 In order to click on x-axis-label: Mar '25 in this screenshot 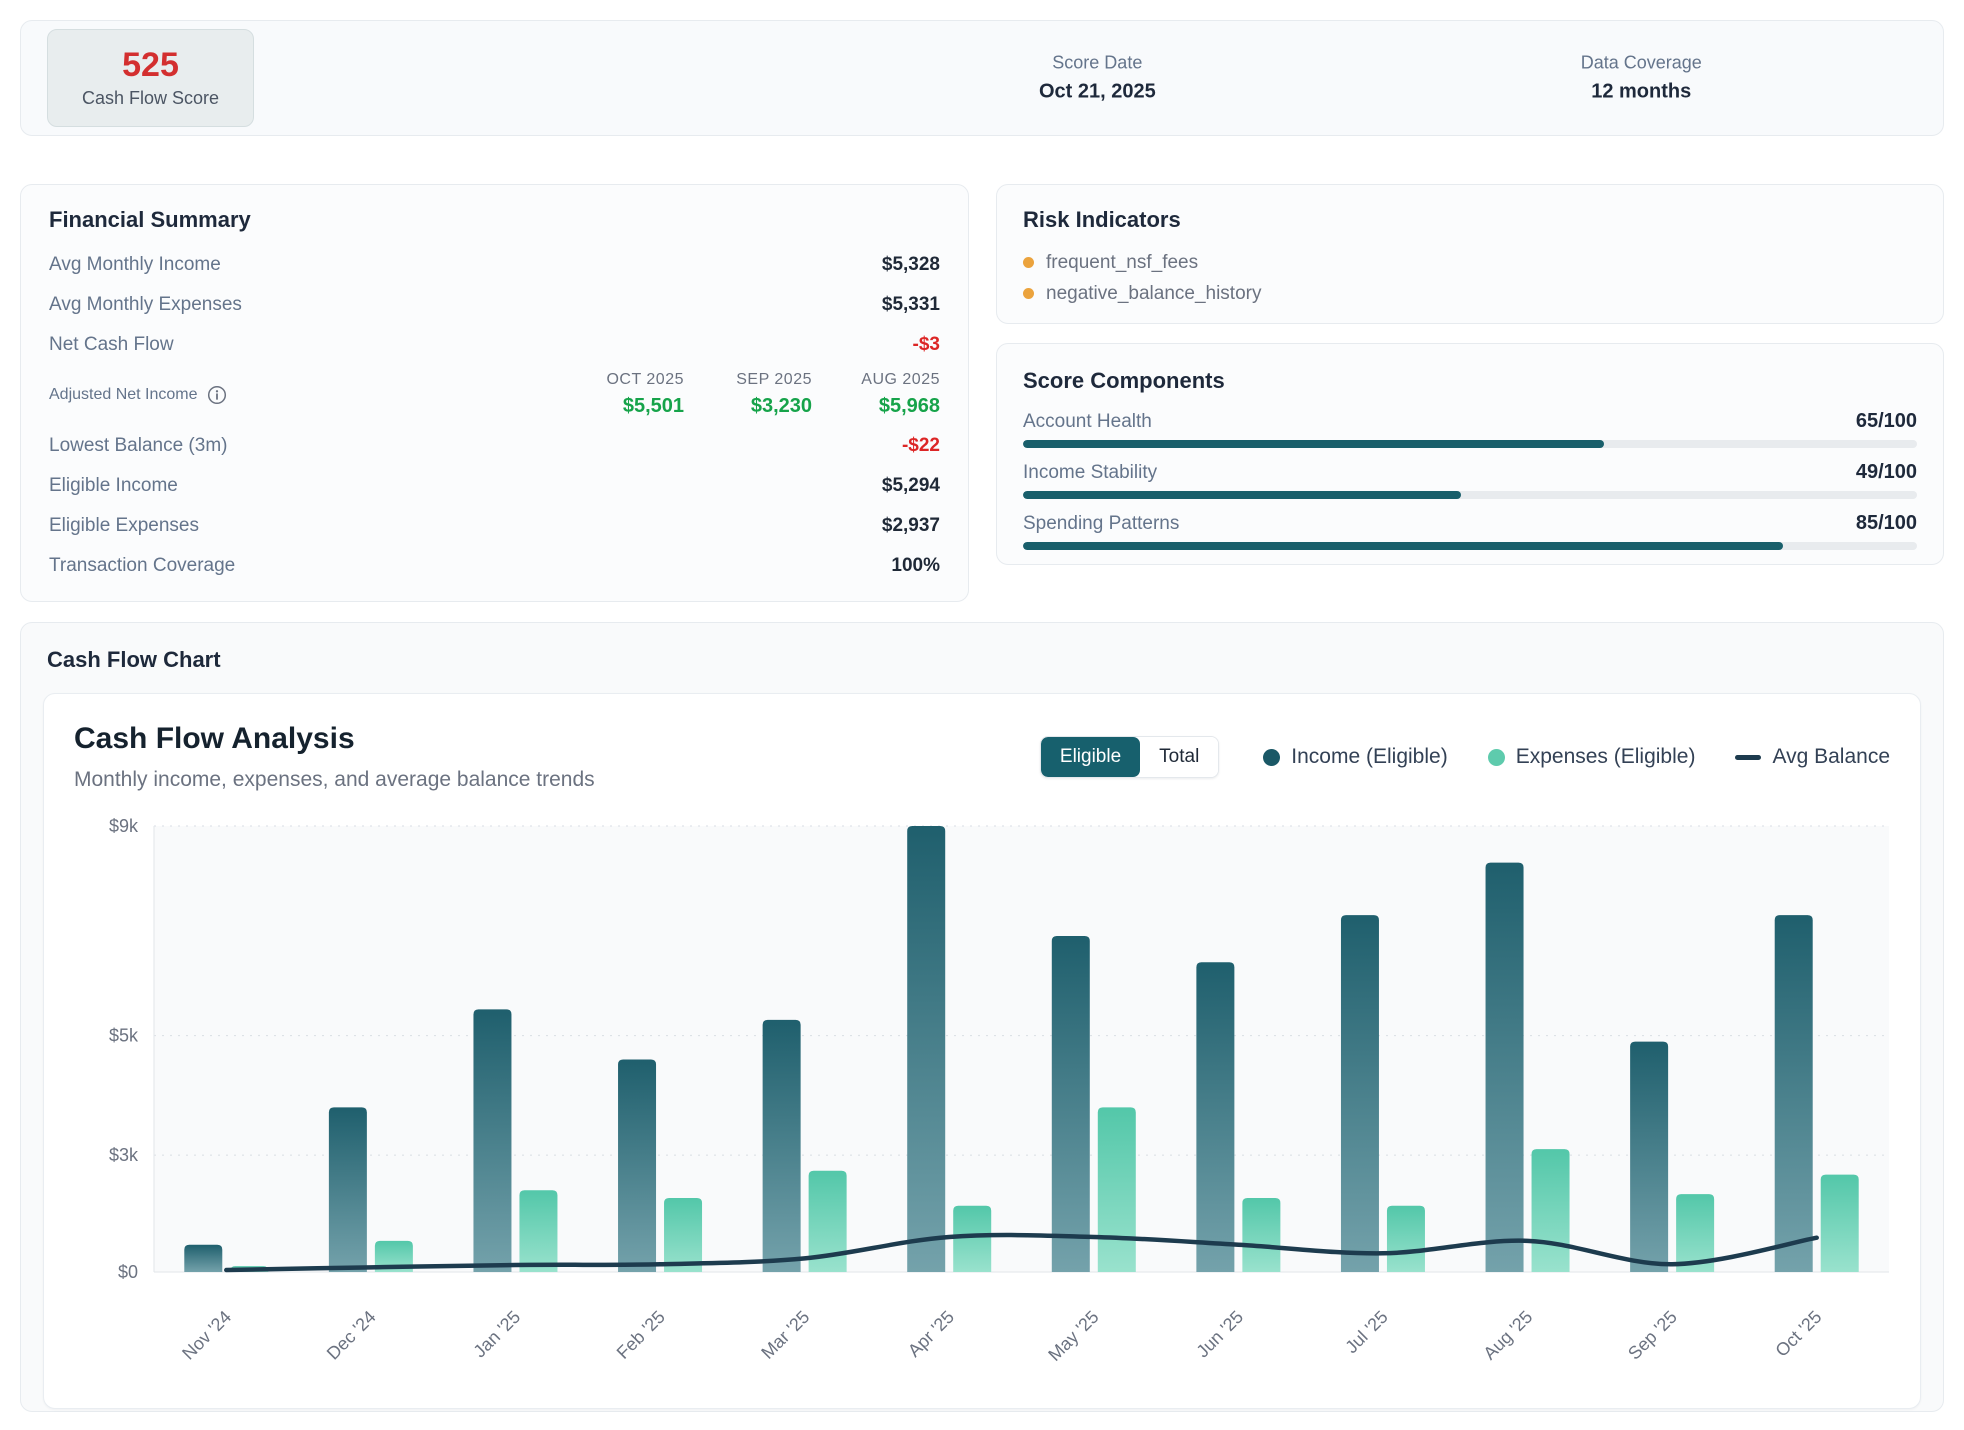, I will do `click(785, 1335)`.